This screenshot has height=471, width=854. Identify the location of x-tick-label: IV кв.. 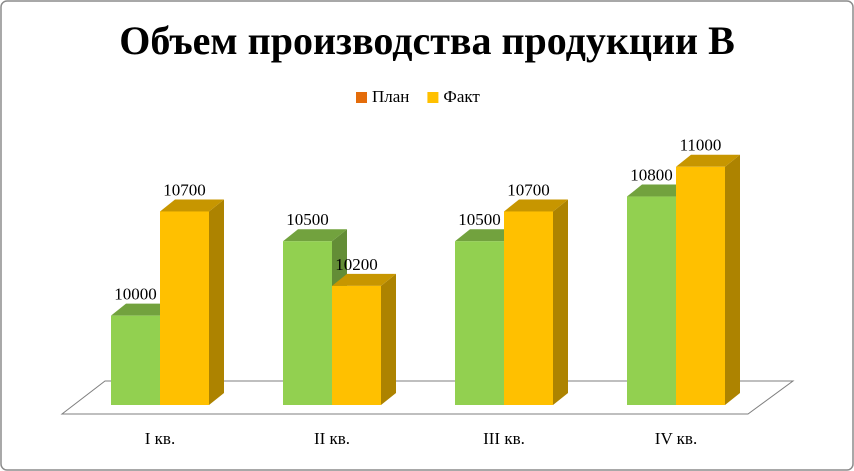
(676, 438).